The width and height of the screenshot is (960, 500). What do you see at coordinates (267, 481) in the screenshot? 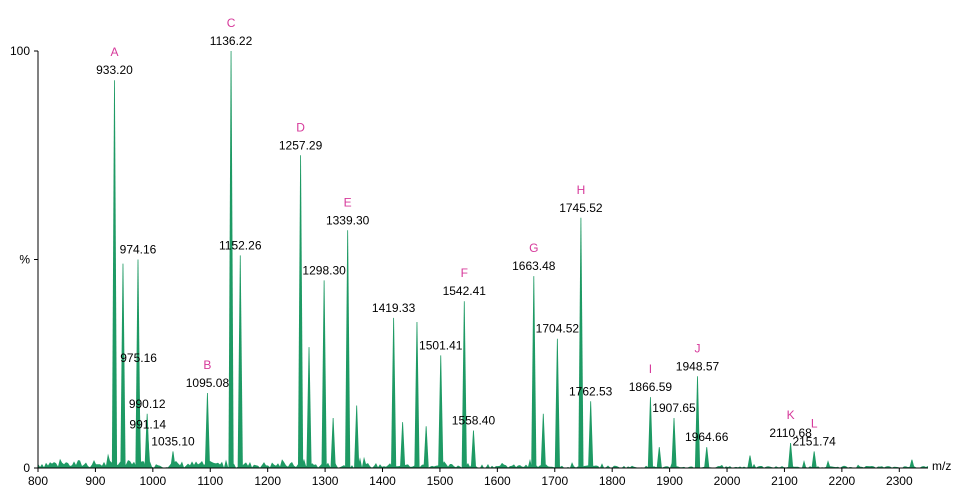
I see `x-tick-label: 1200` at bounding box center [267, 481].